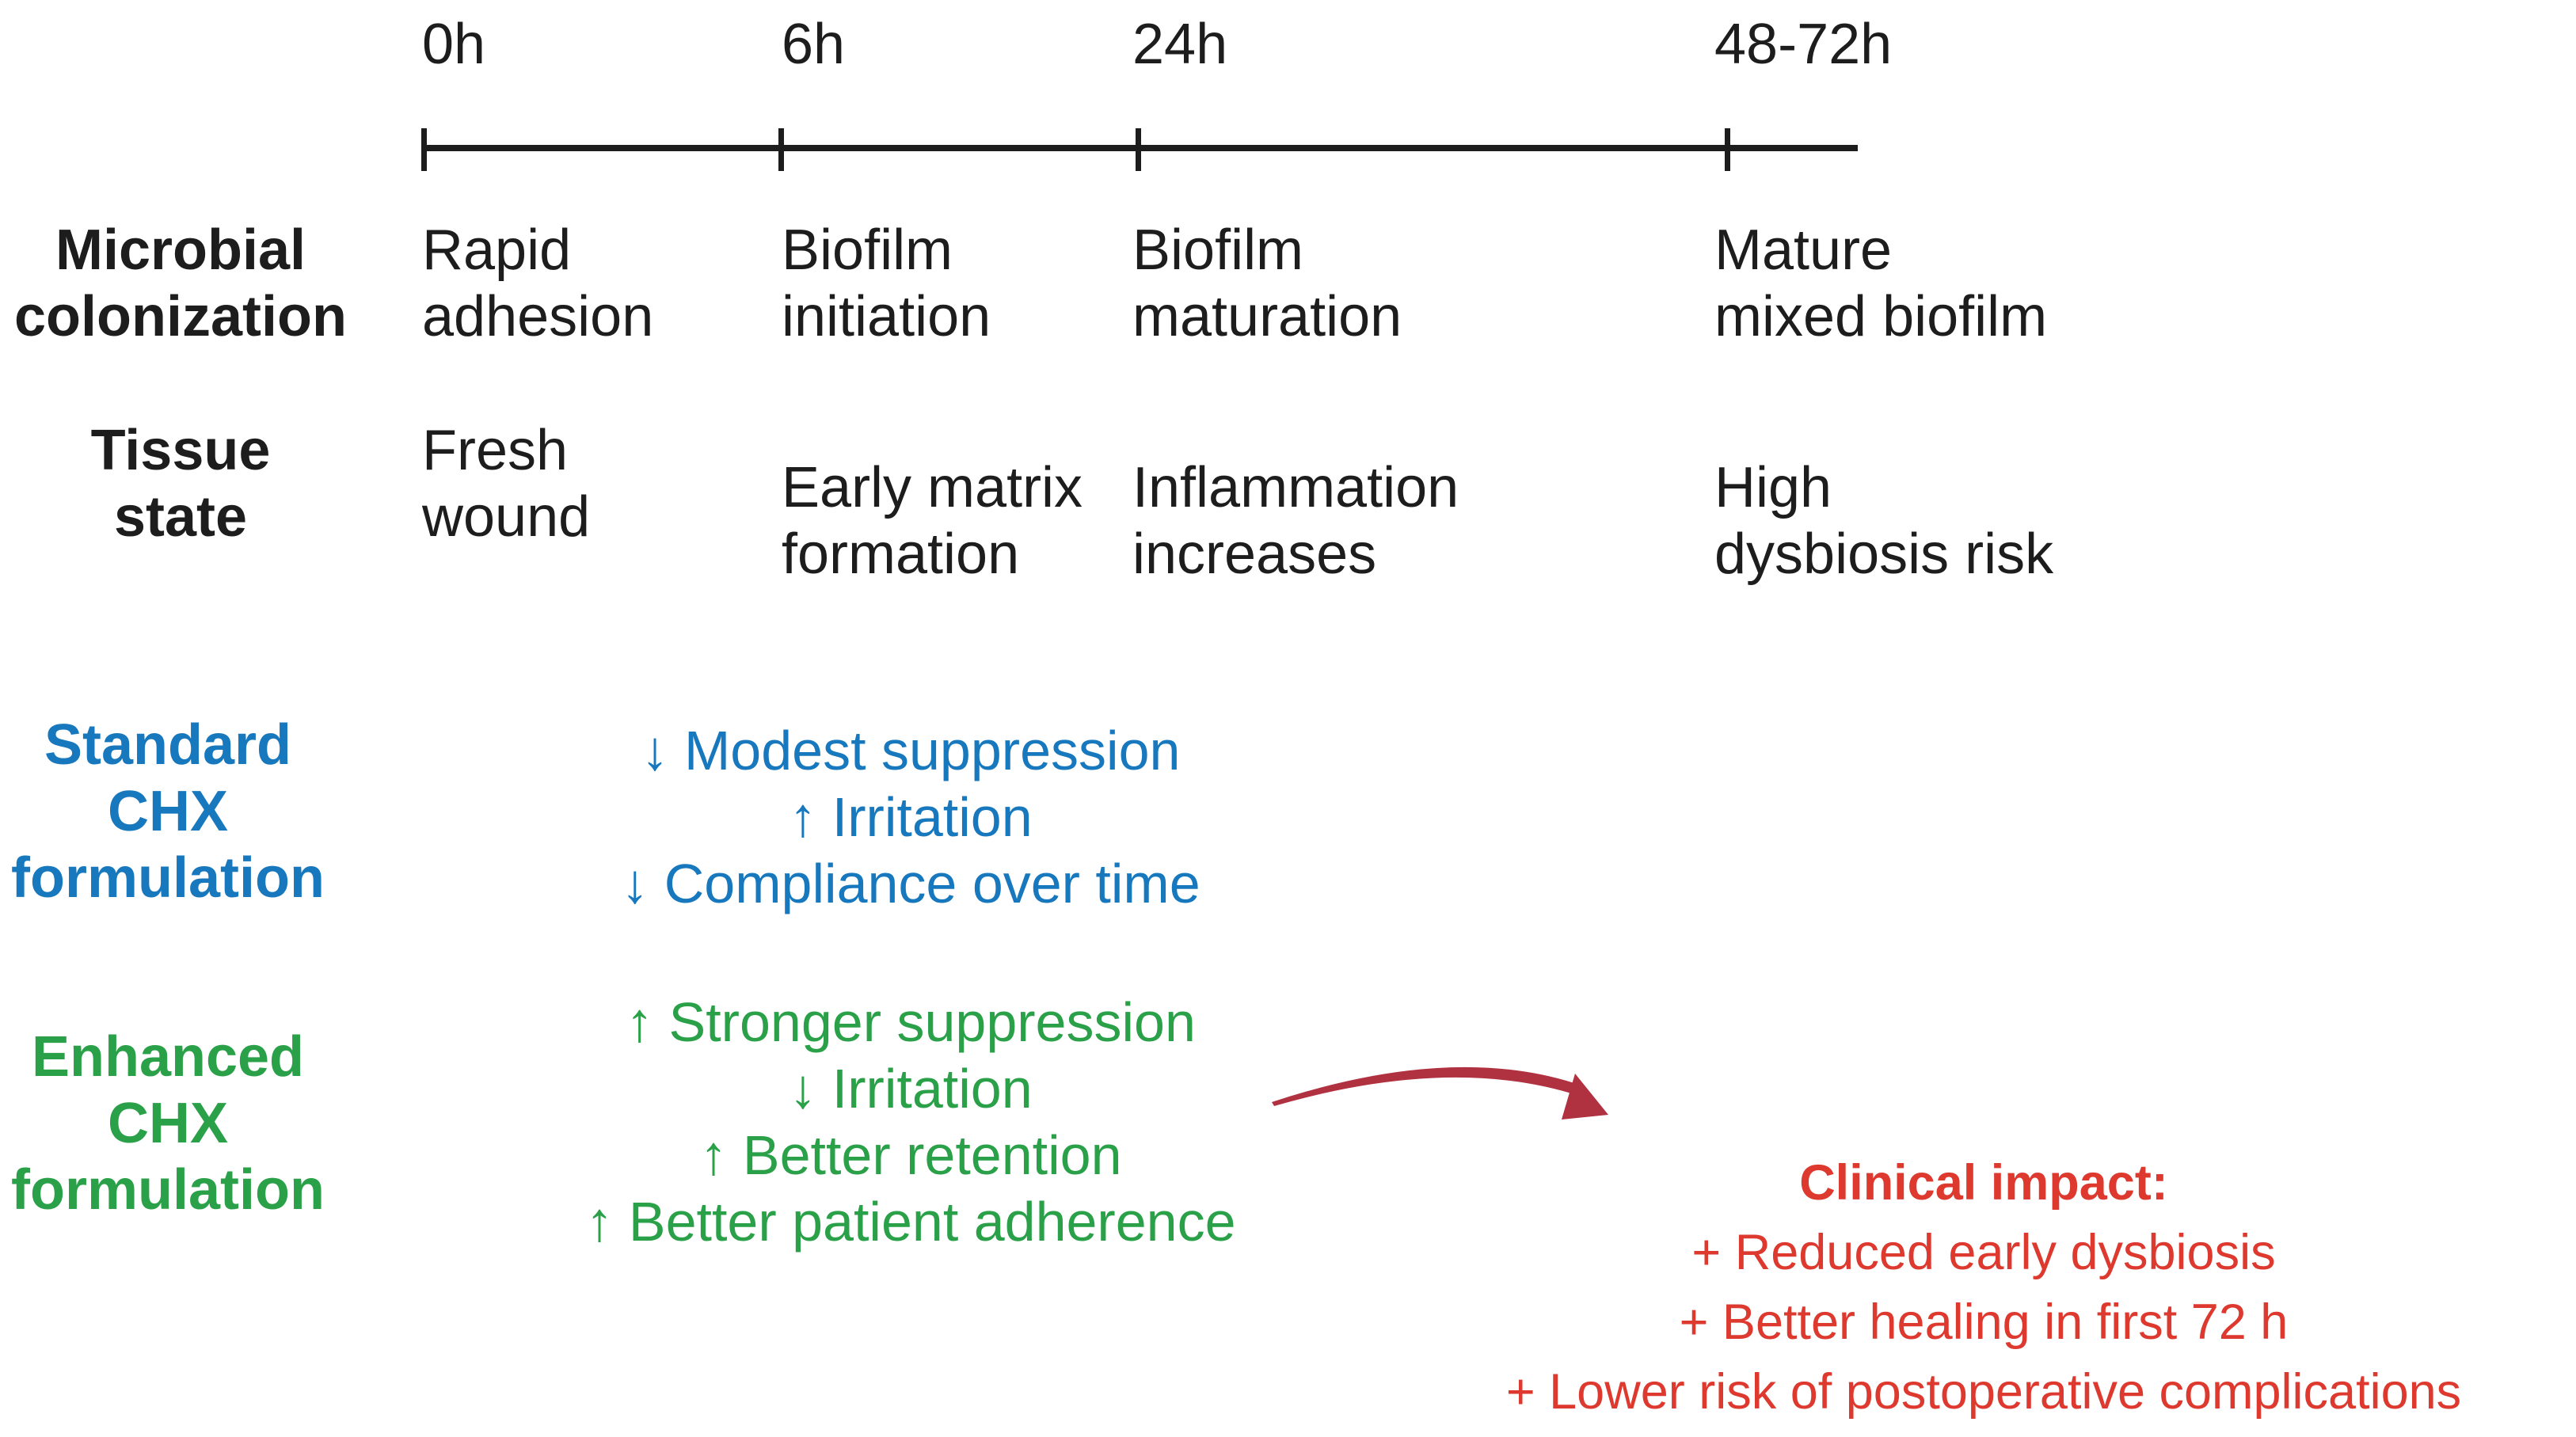 Image resolution: width=2576 pixels, height=1437 pixels. What do you see at coordinates (911, 1022) in the screenshot?
I see `enhanced-chx-effect-1: ↑ Stronger suppression` at bounding box center [911, 1022].